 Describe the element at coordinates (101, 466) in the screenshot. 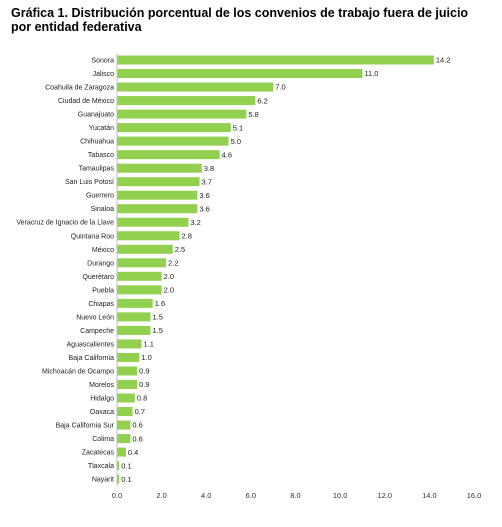

I see `category-label: Tlaxcala` at that location.